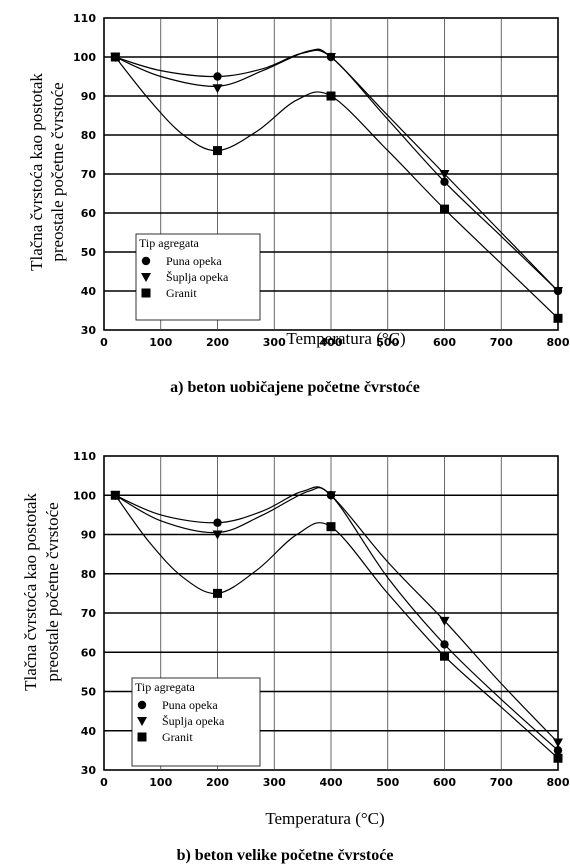  Describe the element at coordinates (295, 387) in the screenshot. I see `chart-caption: a) beton uobičajene početne čvrstoće` at that location.